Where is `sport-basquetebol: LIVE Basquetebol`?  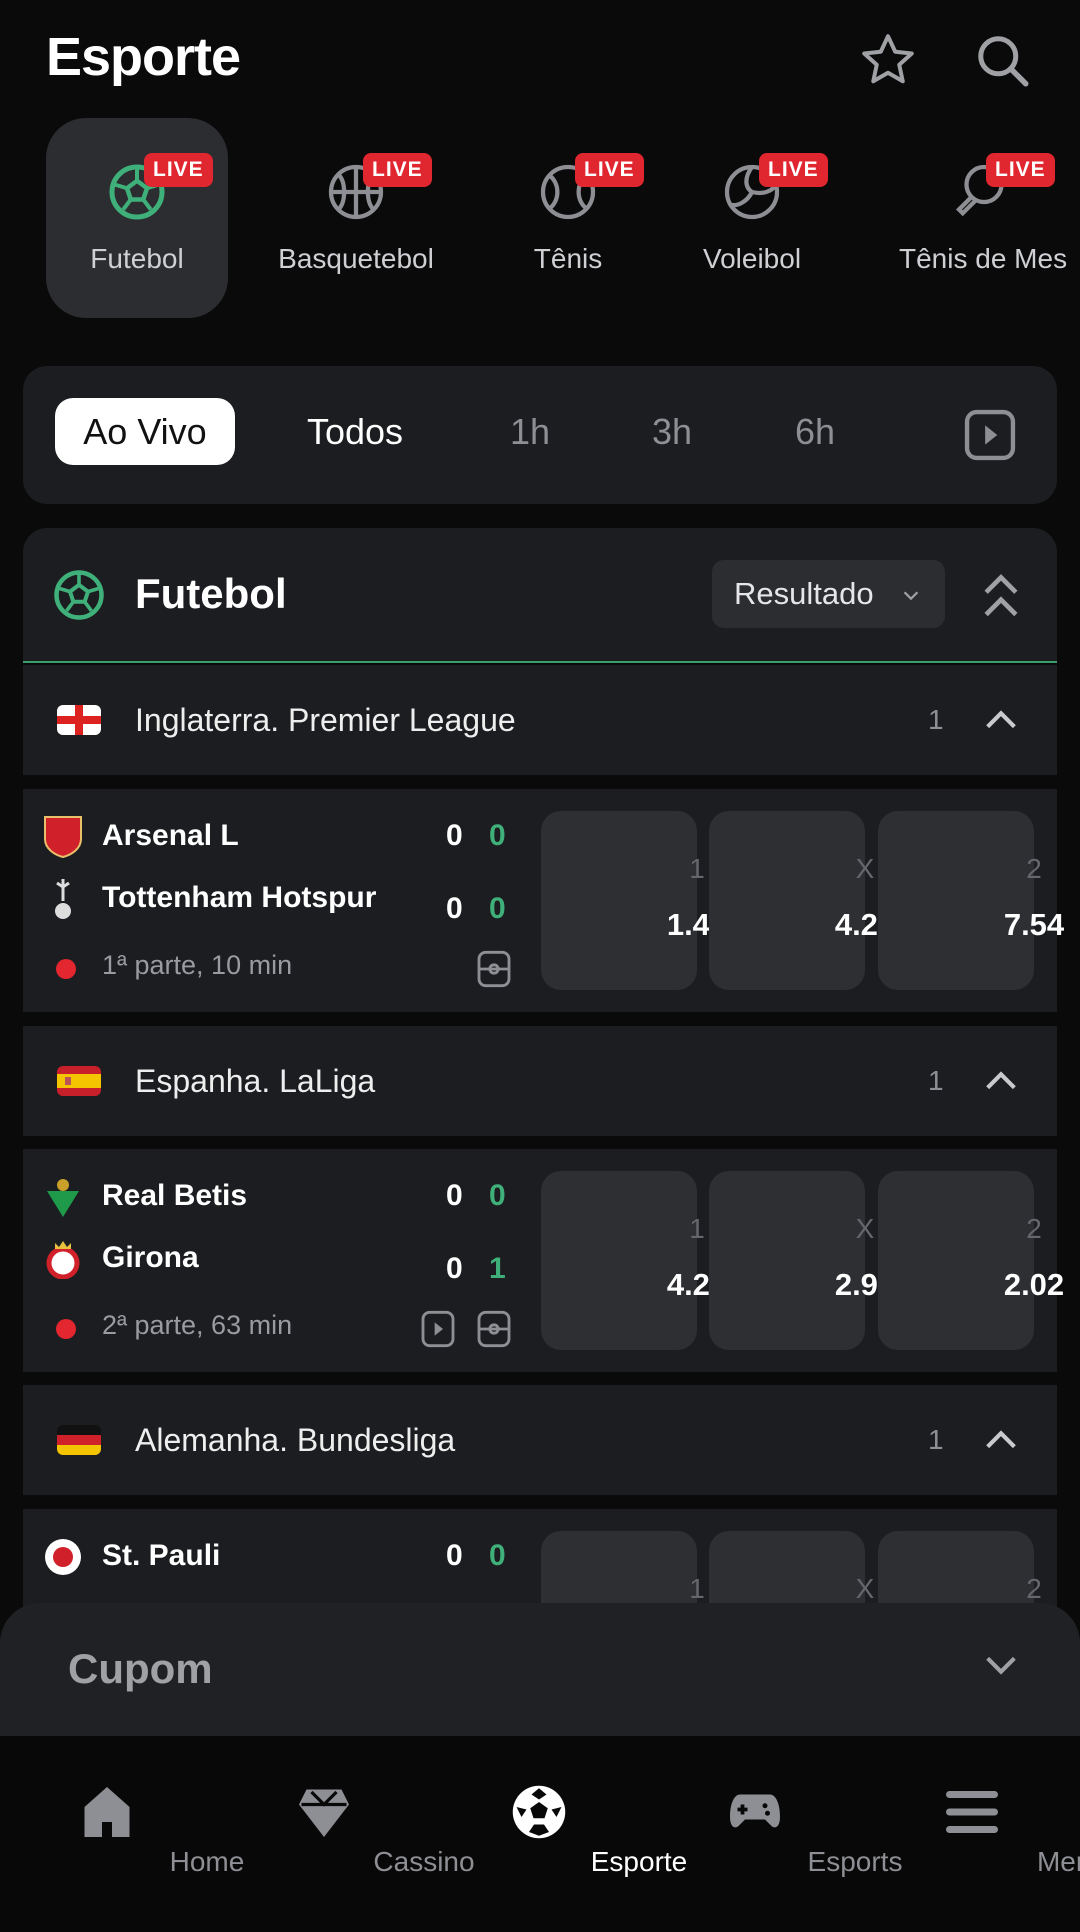 sport-basquetebol: LIVE Basquetebol is located at coordinates (356, 218).